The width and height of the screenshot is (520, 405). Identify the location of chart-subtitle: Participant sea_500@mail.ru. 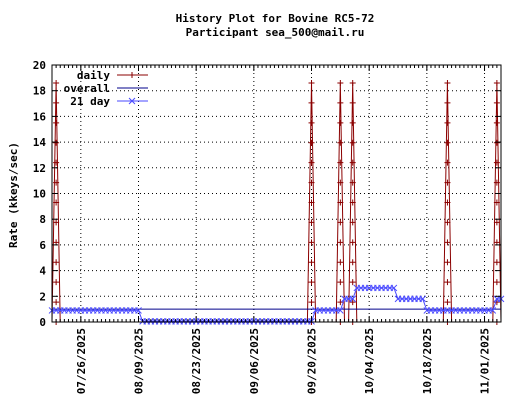
(275, 32).